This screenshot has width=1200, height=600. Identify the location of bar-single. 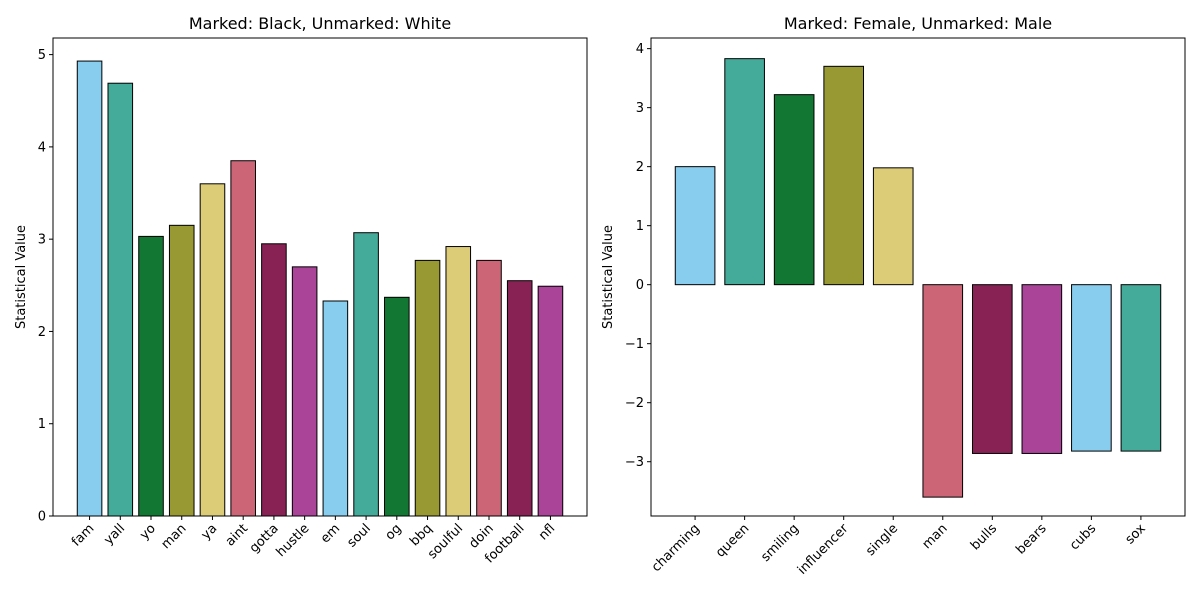
(893, 226).